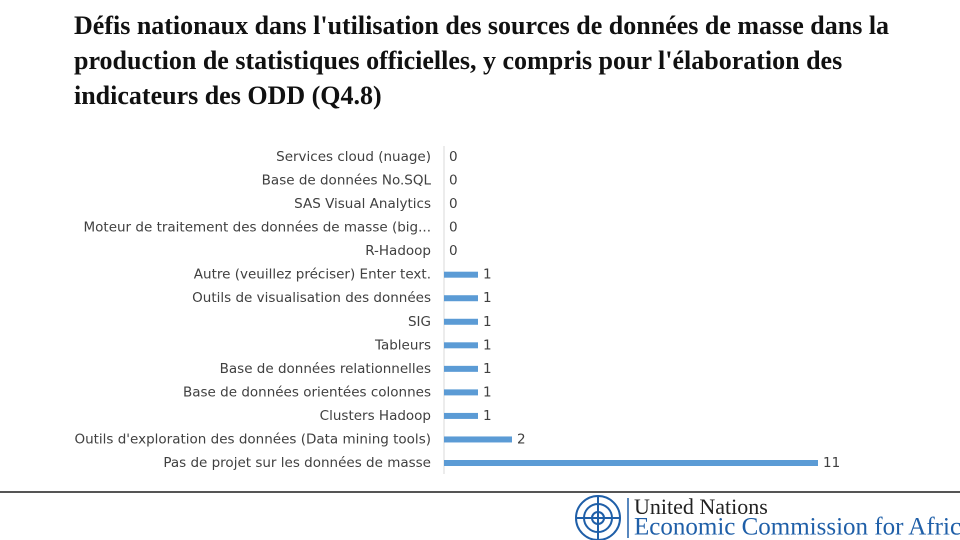 This screenshot has height=540, width=960. What do you see at coordinates (398, 251) in the screenshot?
I see `category-label: R-Hadoop` at bounding box center [398, 251].